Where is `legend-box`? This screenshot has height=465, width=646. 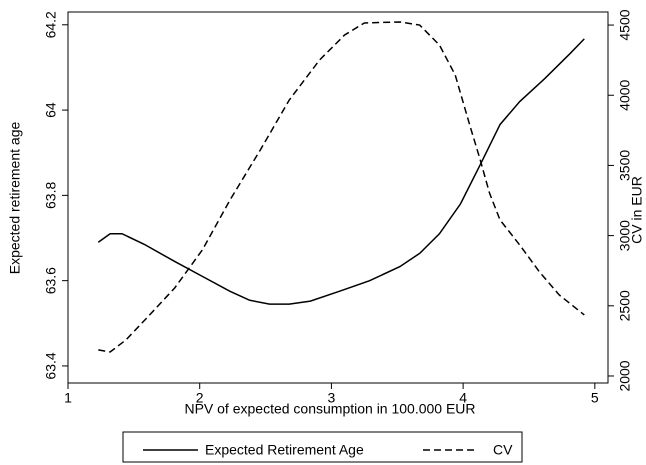
legend-box is located at coordinates (322, 447).